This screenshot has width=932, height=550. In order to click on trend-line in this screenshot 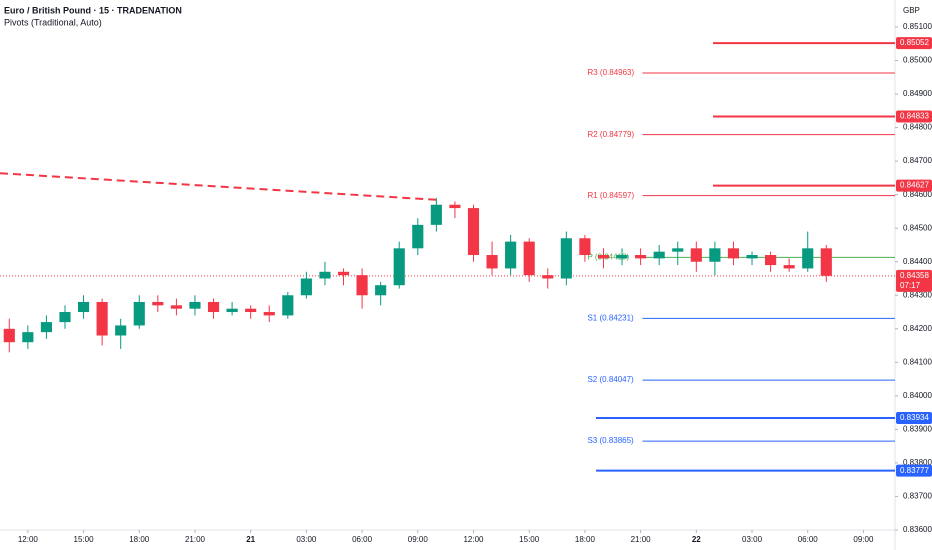, I will do `click(220, 187)`.